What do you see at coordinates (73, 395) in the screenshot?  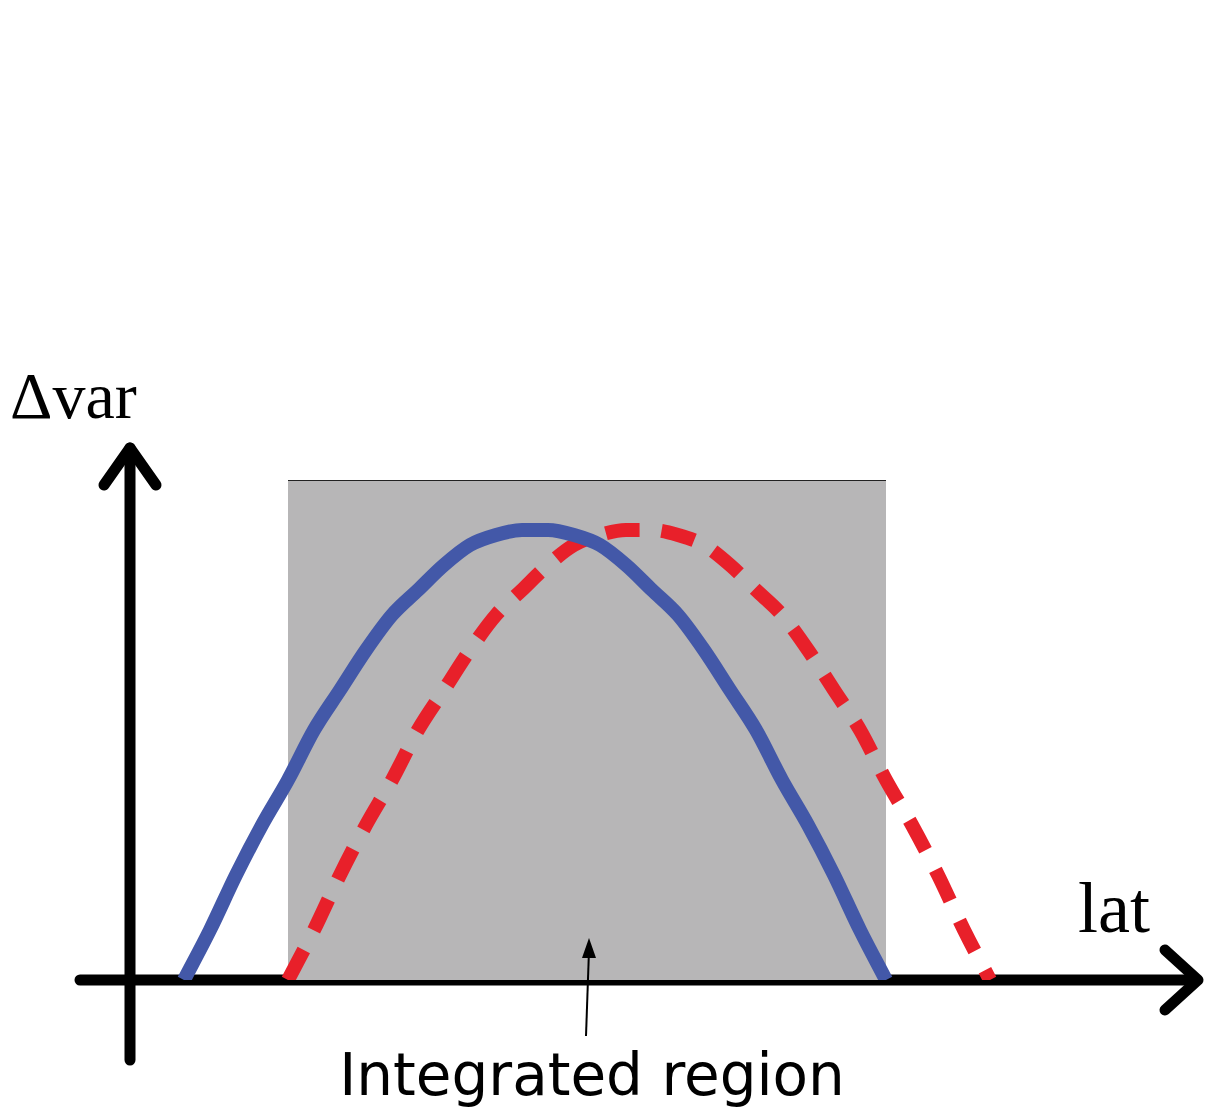 I see `y-axis-title: Δvar` at bounding box center [73, 395].